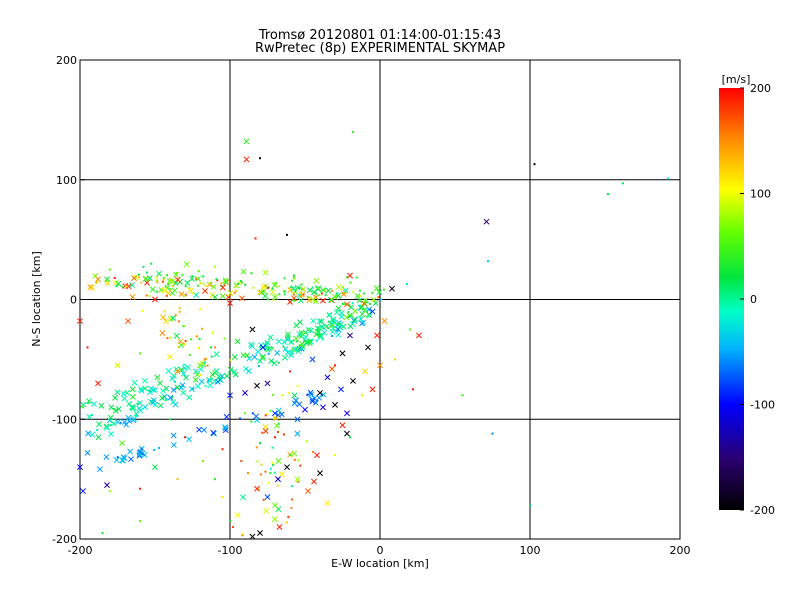 Image resolution: width=800 pixels, height=600 pixels. What do you see at coordinates (753, 299) in the screenshot?
I see `colorbar-tick-label: 0` at bounding box center [753, 299].